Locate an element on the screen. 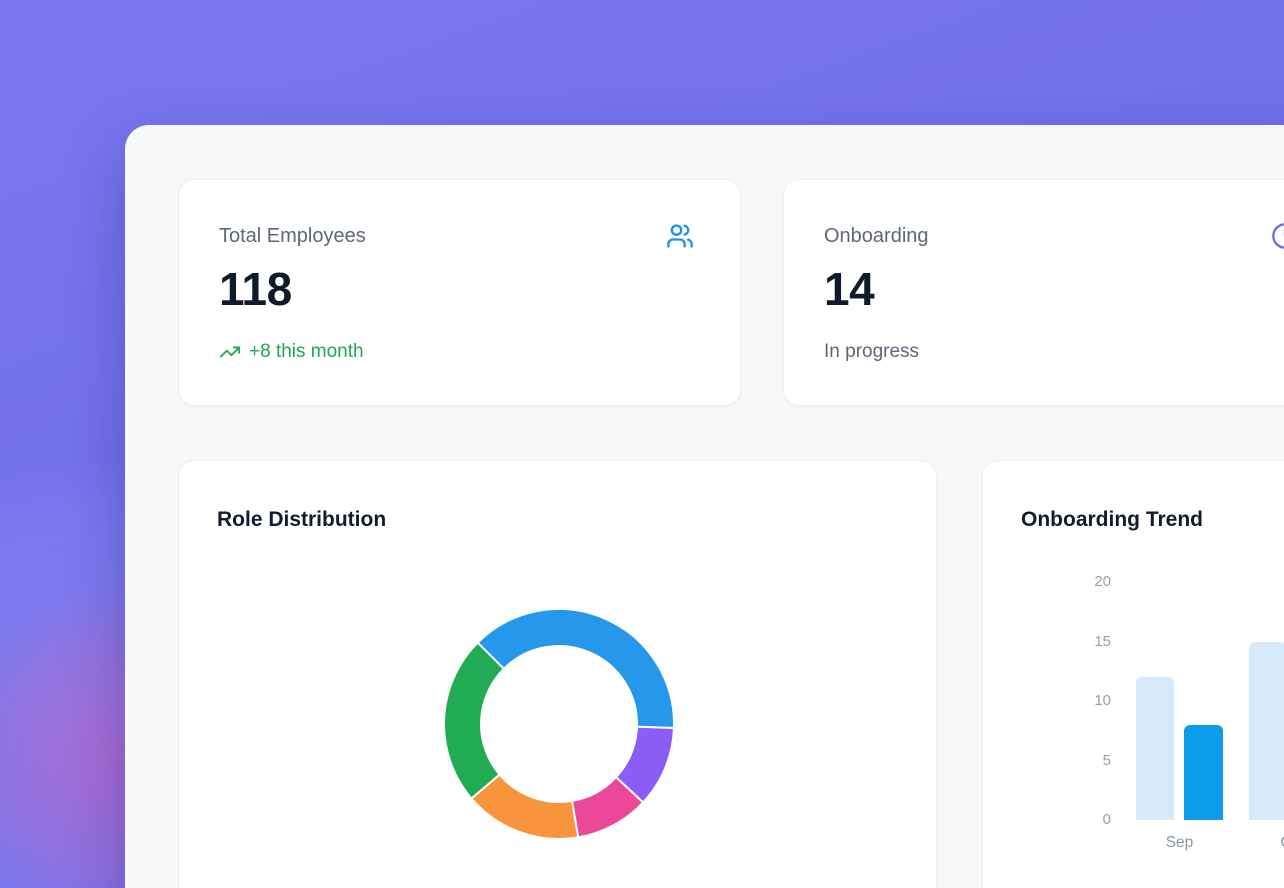  chart-title-role-distribution: Role Distribution is located at coordinates (302, 519).